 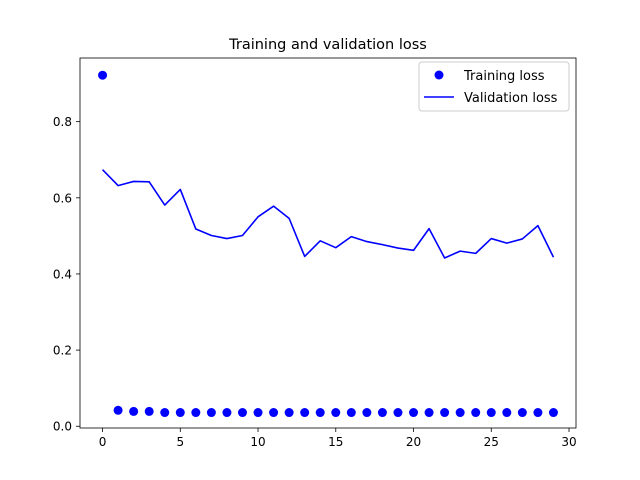 I want to click on legend-marker-training-loss, so click(x=439, y=75).